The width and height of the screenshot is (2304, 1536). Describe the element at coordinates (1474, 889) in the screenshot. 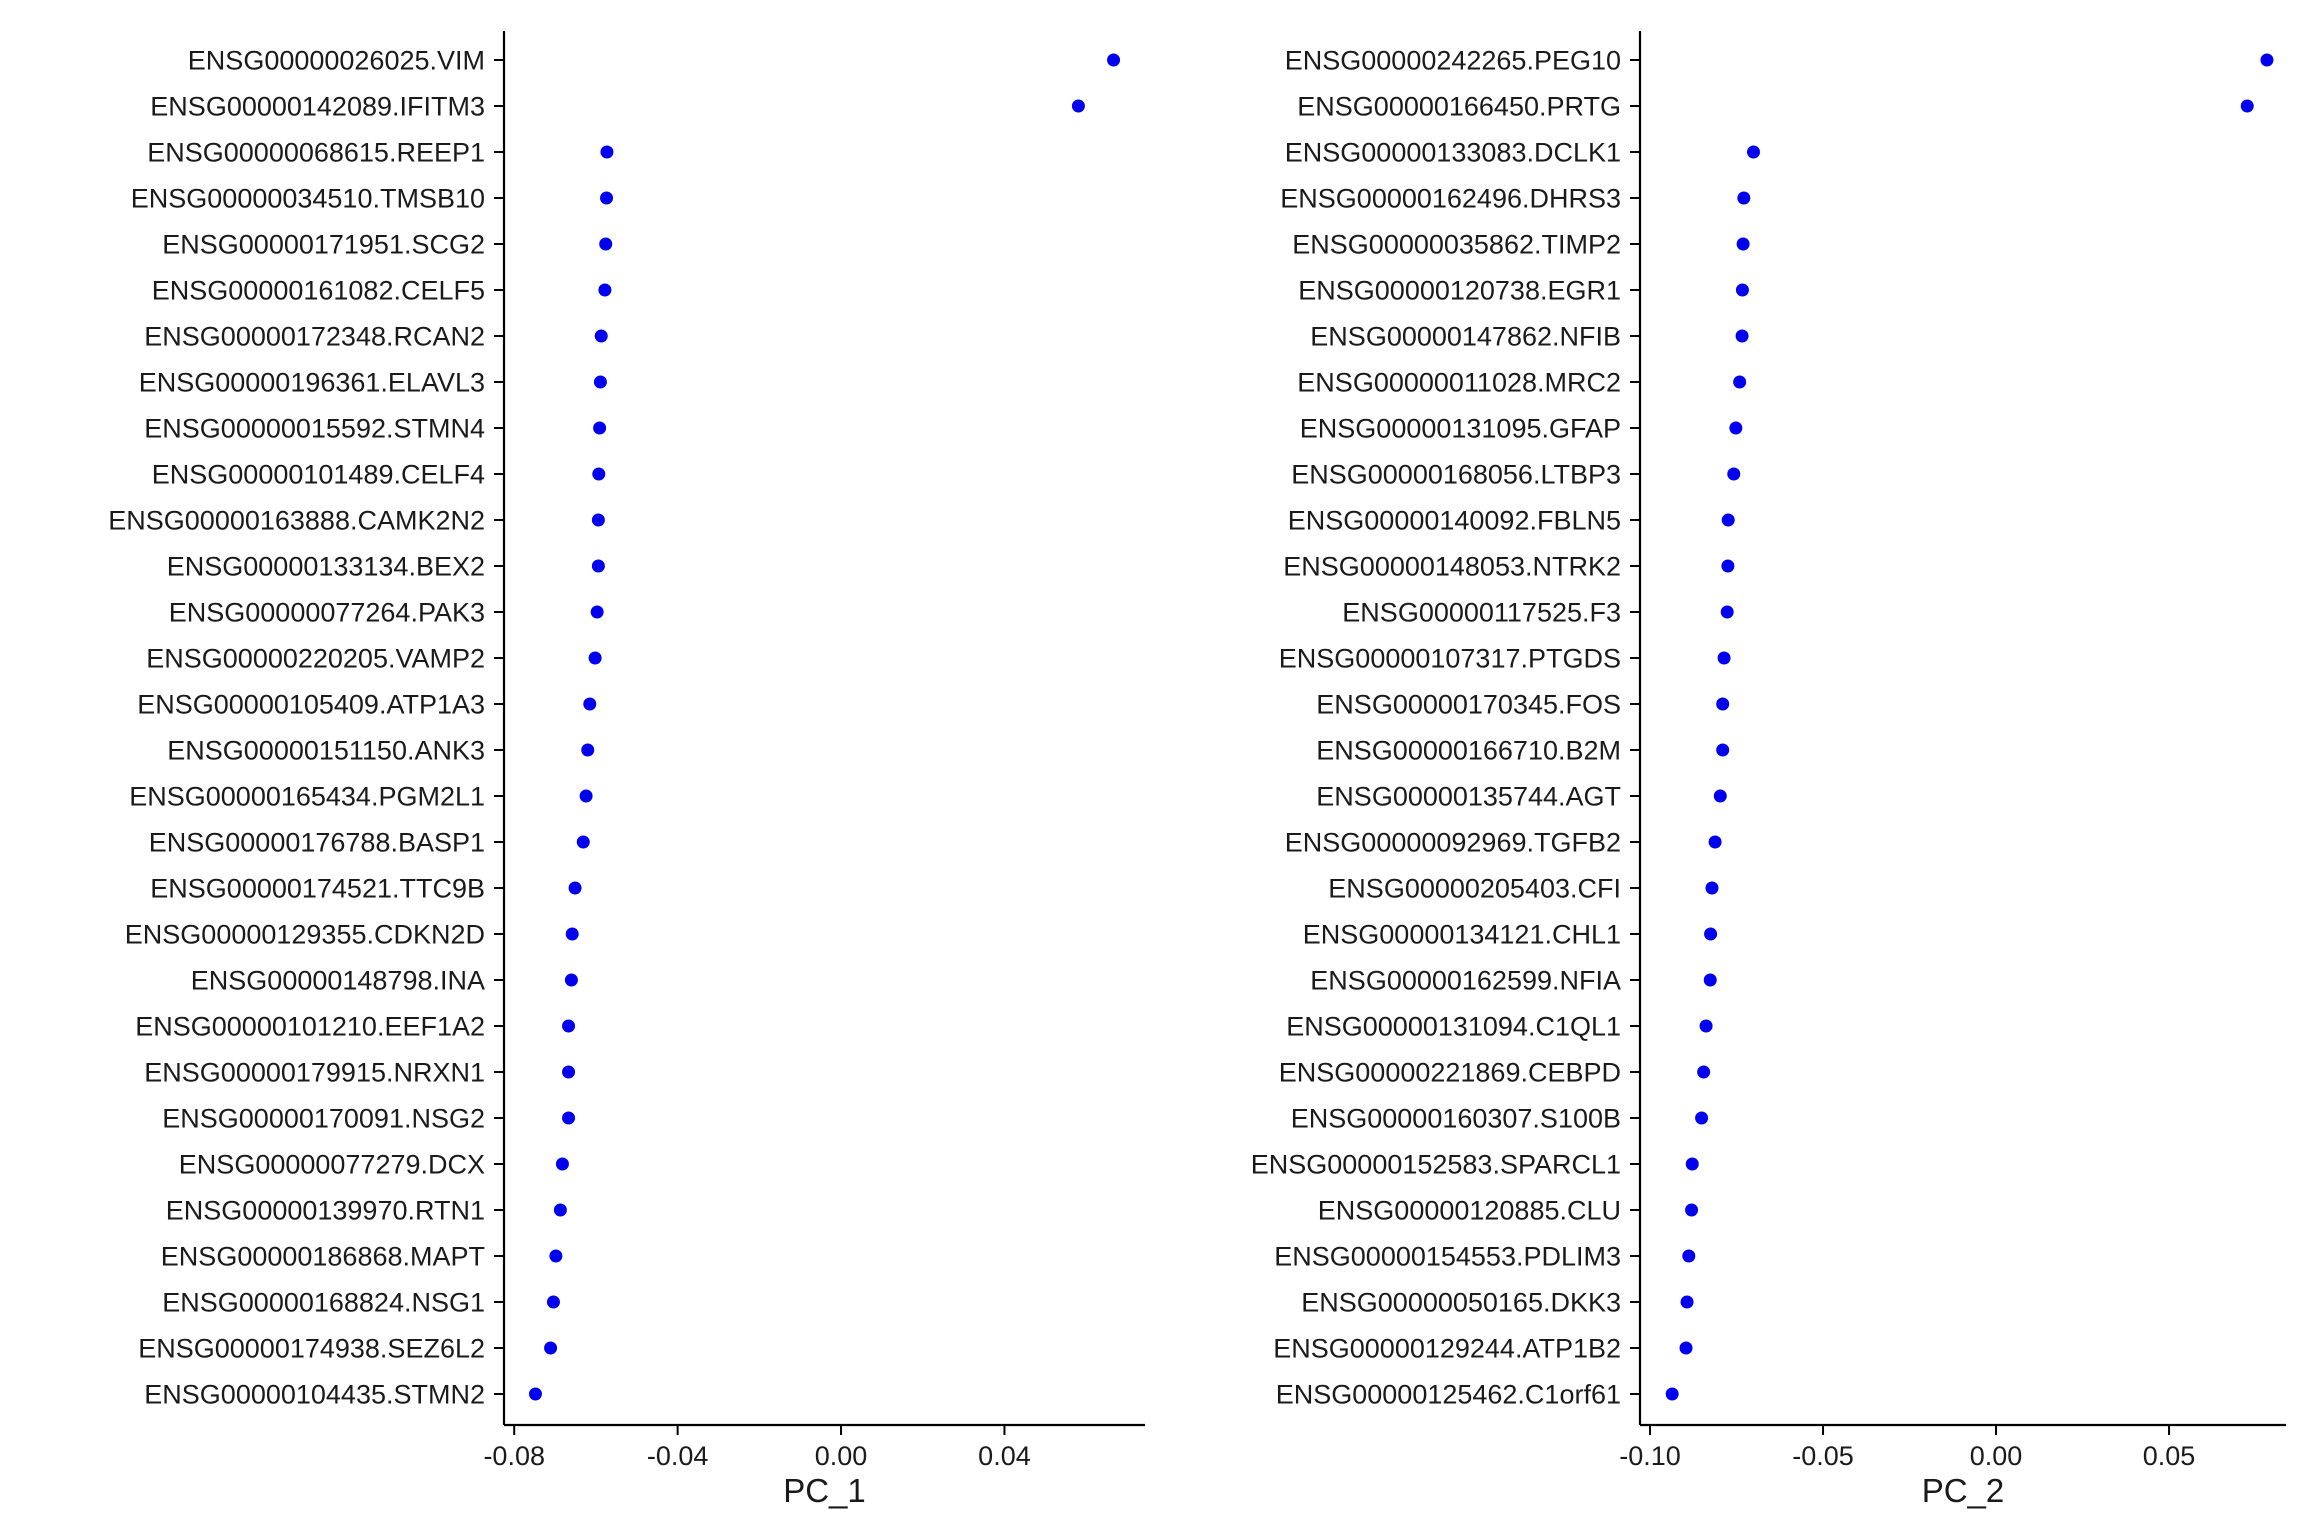

I see `pc2-gene-label: ENSG00000205403.CFI` at that location.